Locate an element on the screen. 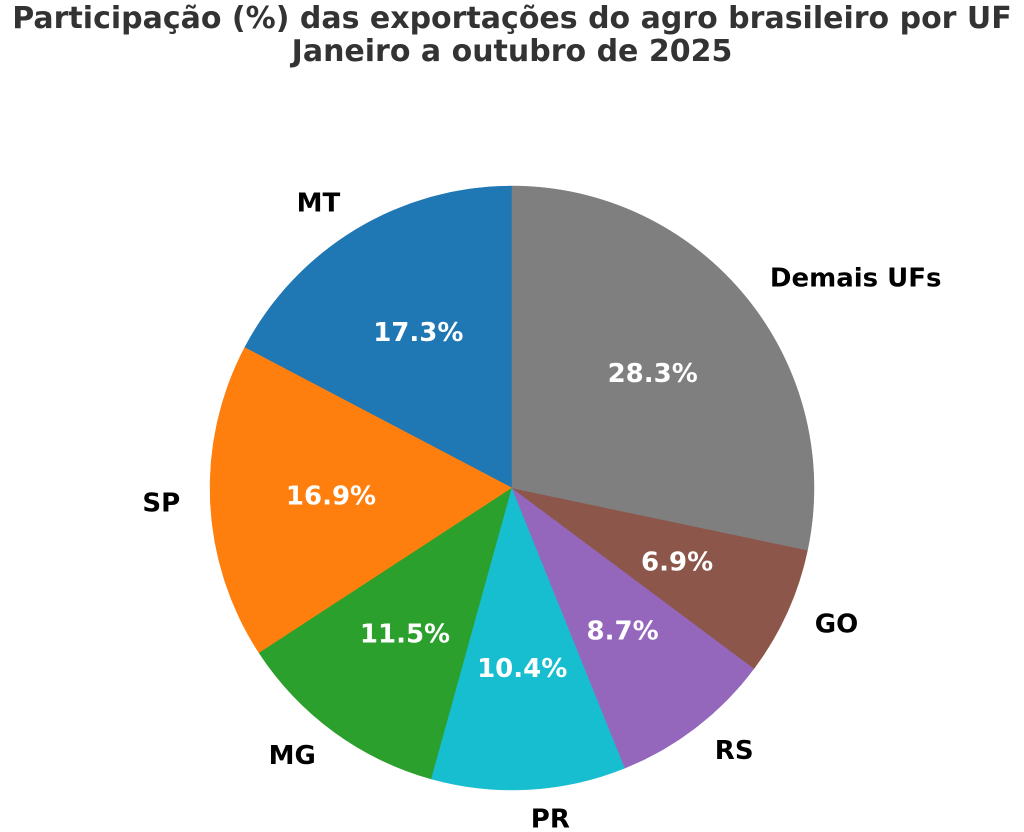 This screenshot has height=832, width=1024. pie-slice-rs is located at coordinates (633, 628).